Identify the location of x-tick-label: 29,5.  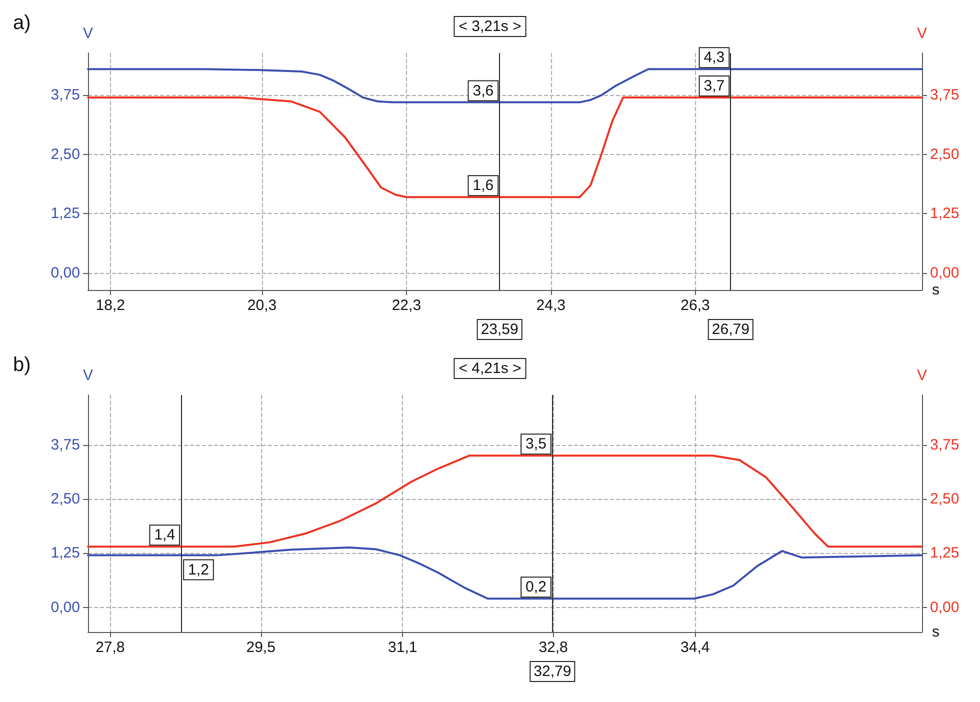
(261, 647).